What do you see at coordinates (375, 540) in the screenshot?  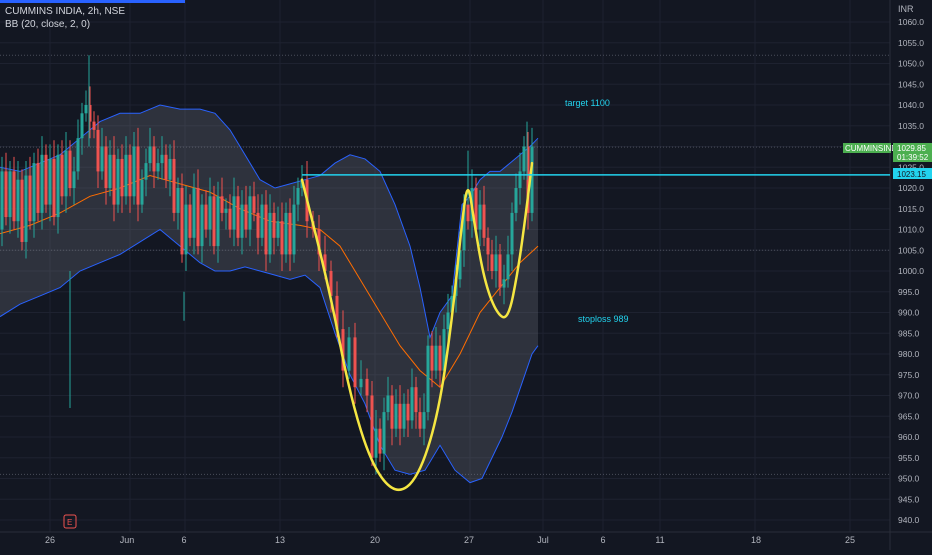 I see `time-tick-label: 20` at bounding box center [375, 540].